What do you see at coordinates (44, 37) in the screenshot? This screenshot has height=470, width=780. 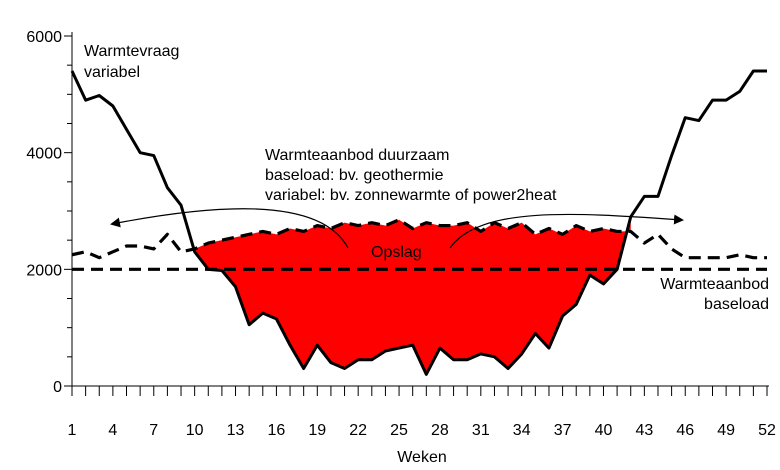 I see `y-tick-label: 6000` at bounding box center [44, 37].